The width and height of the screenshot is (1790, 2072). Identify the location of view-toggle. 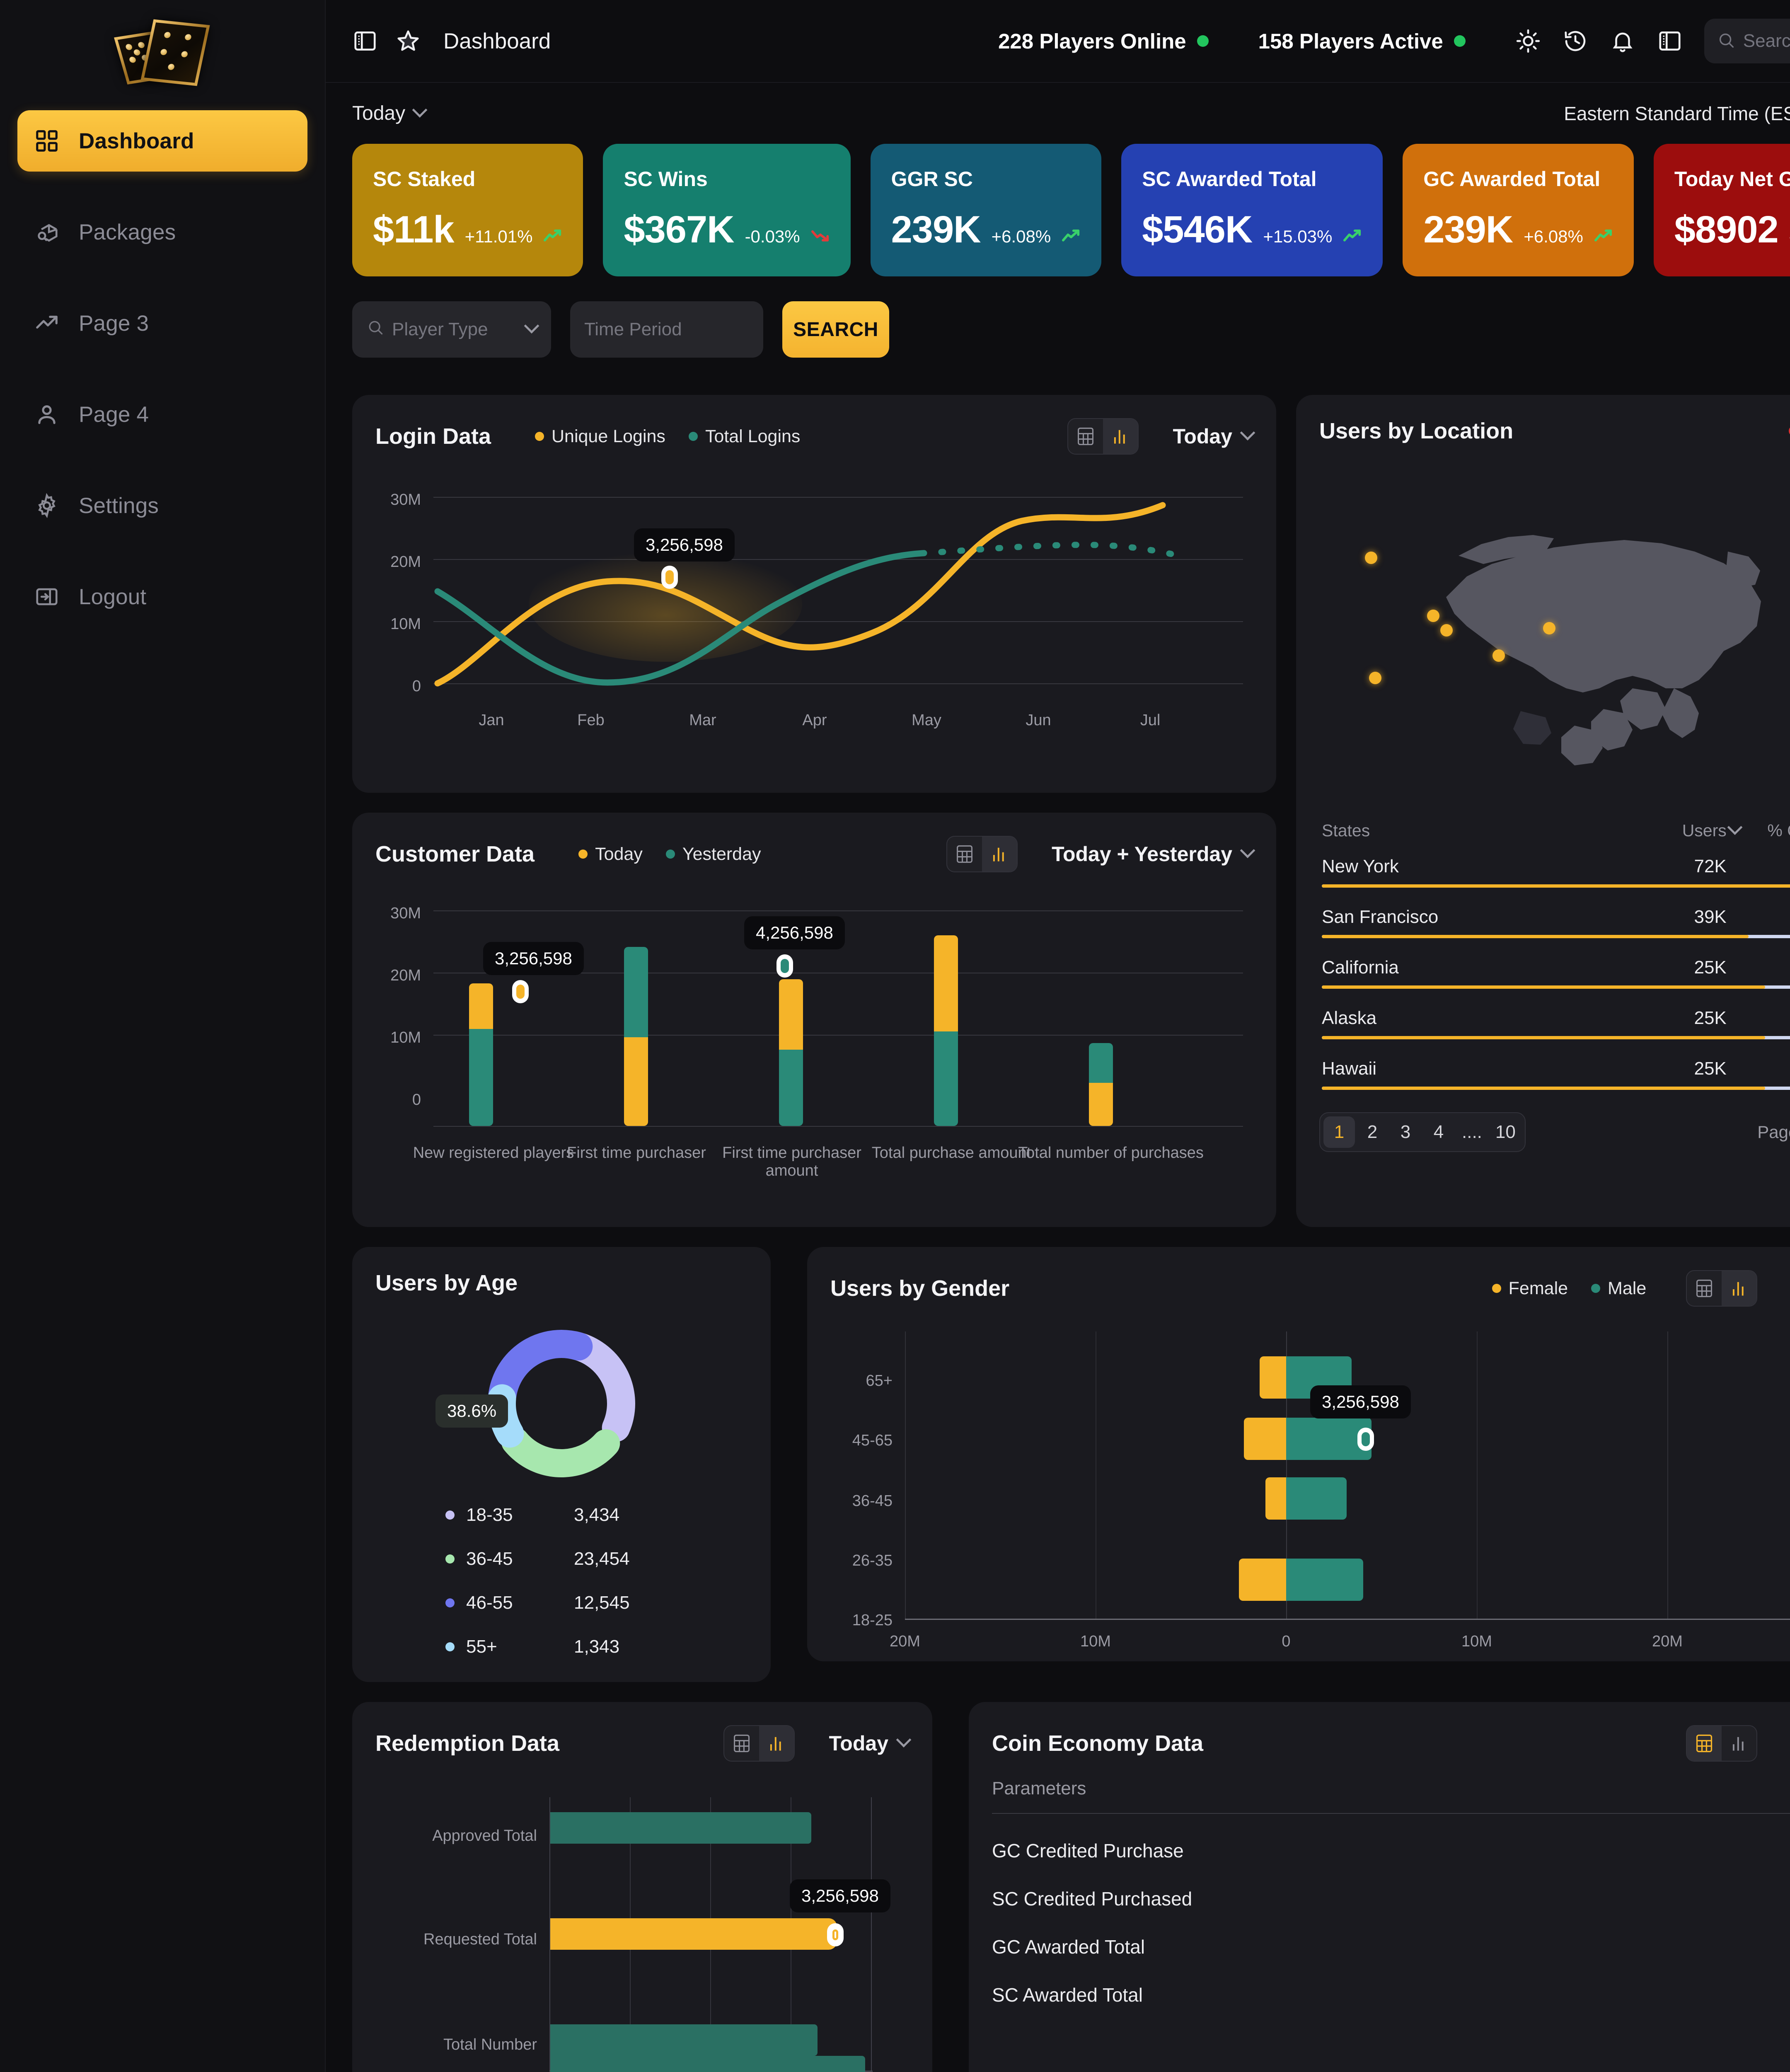
(759, 1743).